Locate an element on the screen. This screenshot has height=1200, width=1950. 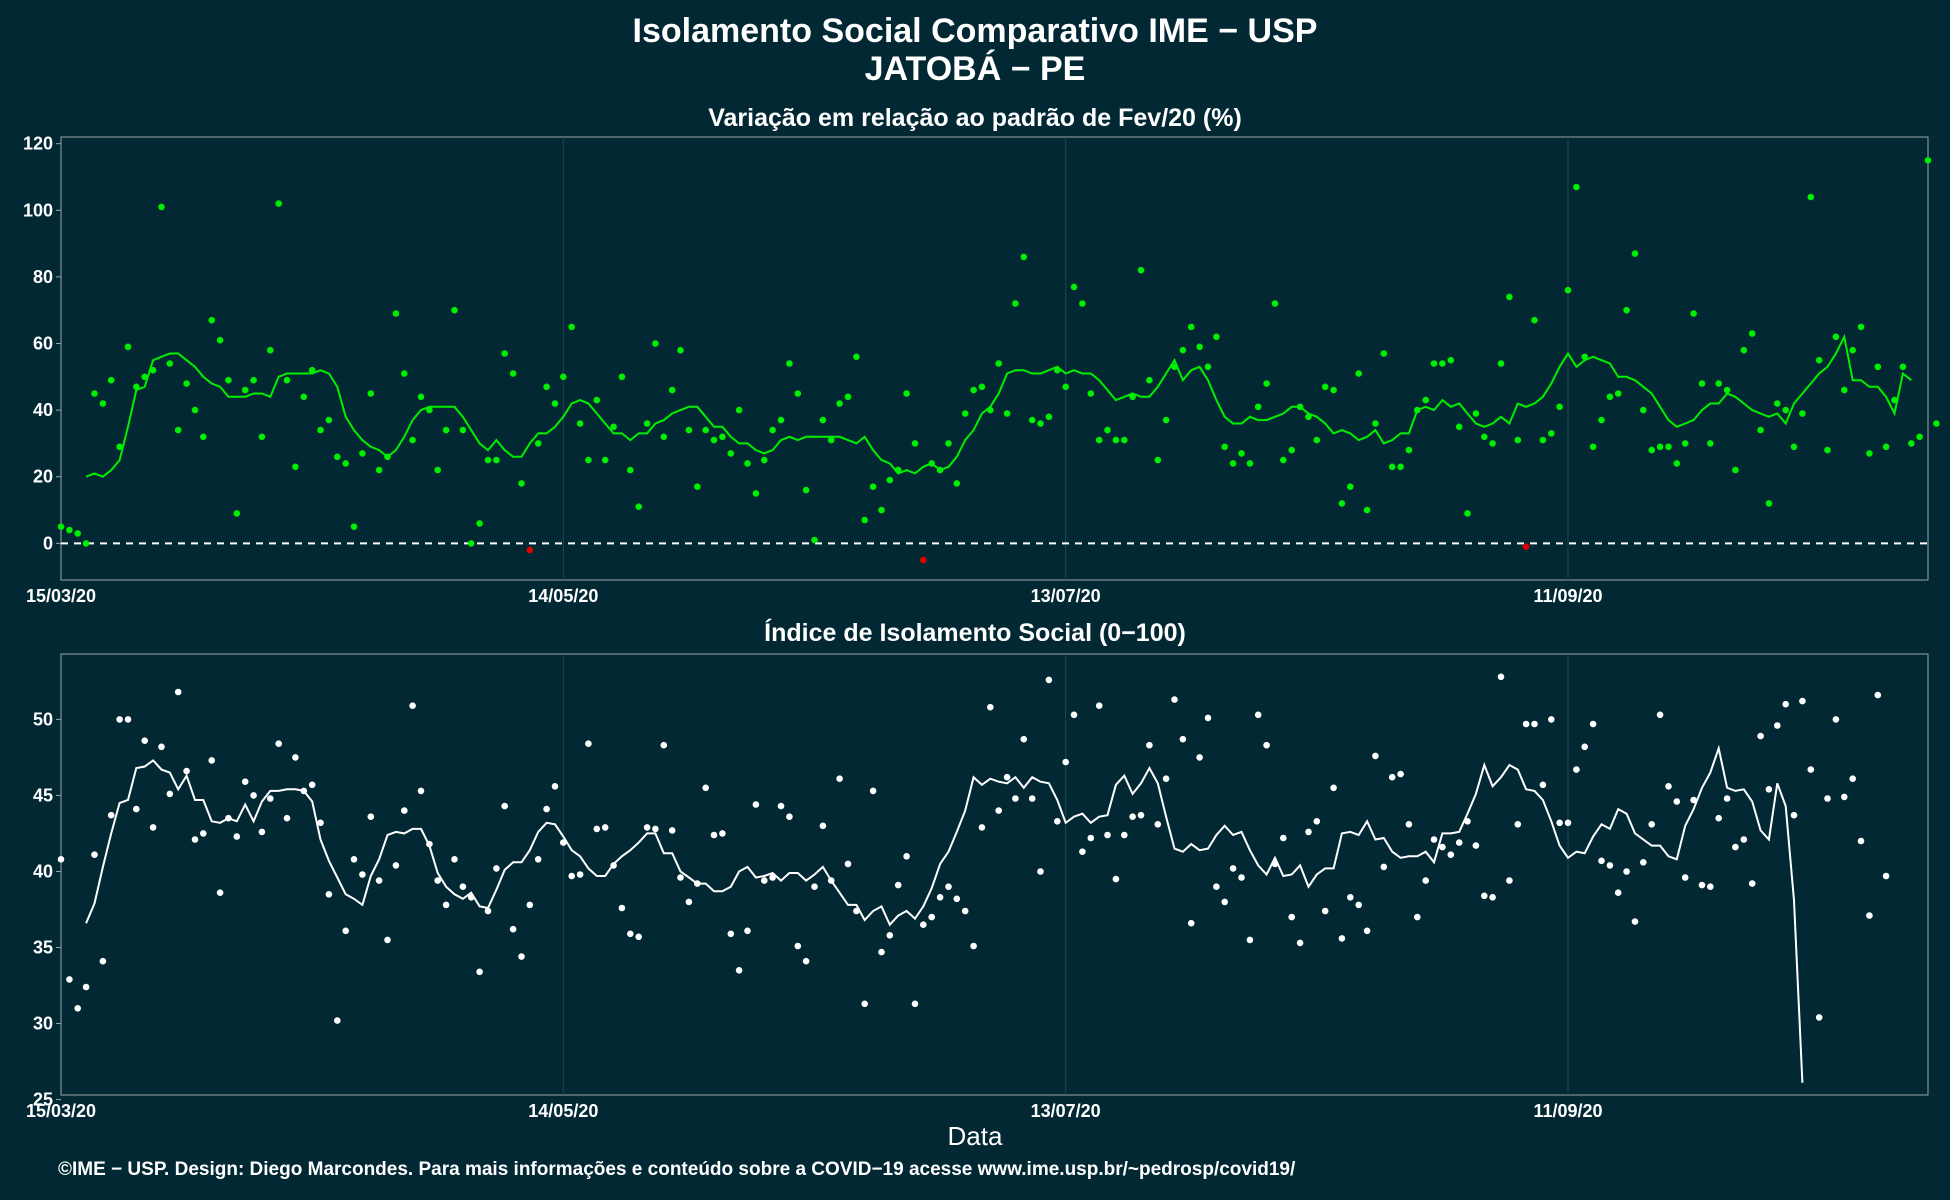
variation-y-tick-label: 40 is located at coordinates (43, 410).